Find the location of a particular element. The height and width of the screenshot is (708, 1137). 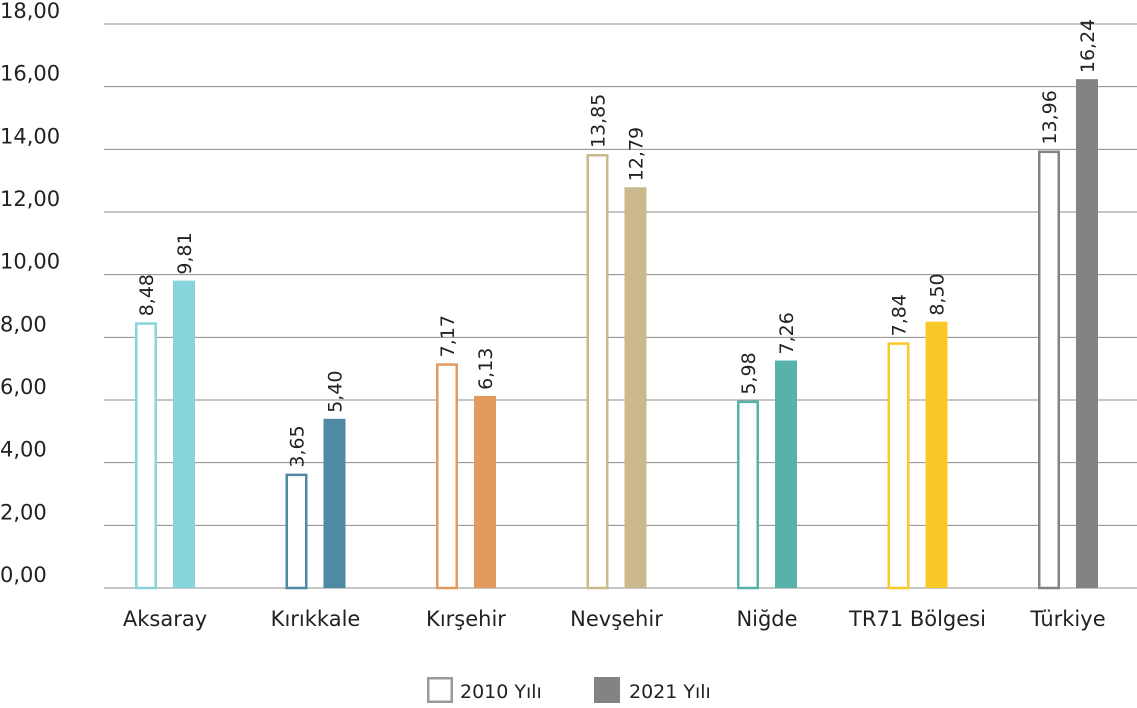

category-label: Niğde is located at coordinates (766, 619).